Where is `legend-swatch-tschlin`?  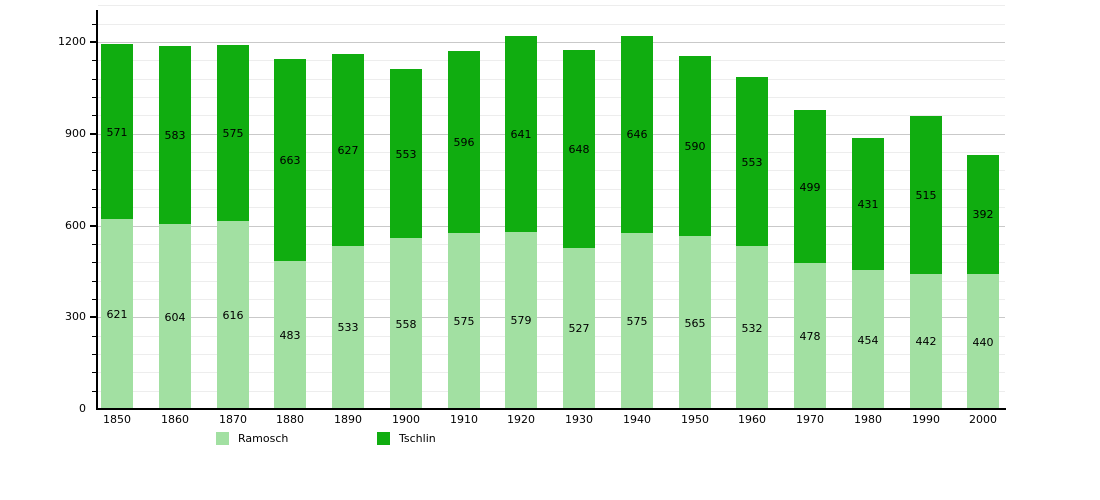
legend-swatch-tschlin is located at coordinates (383, 438).